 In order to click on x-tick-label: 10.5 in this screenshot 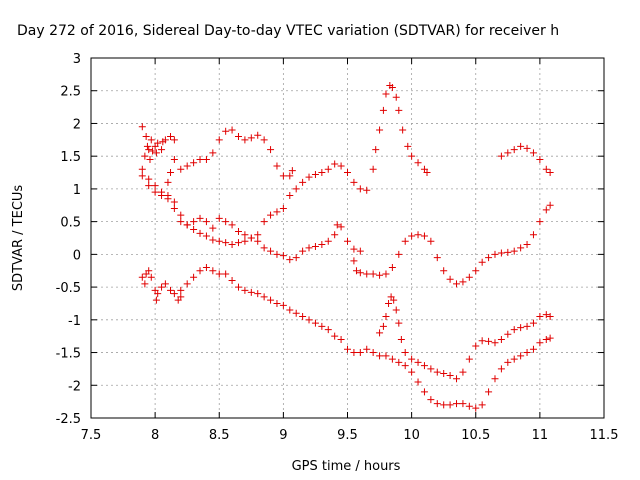, I will do `click(475, 435)`.